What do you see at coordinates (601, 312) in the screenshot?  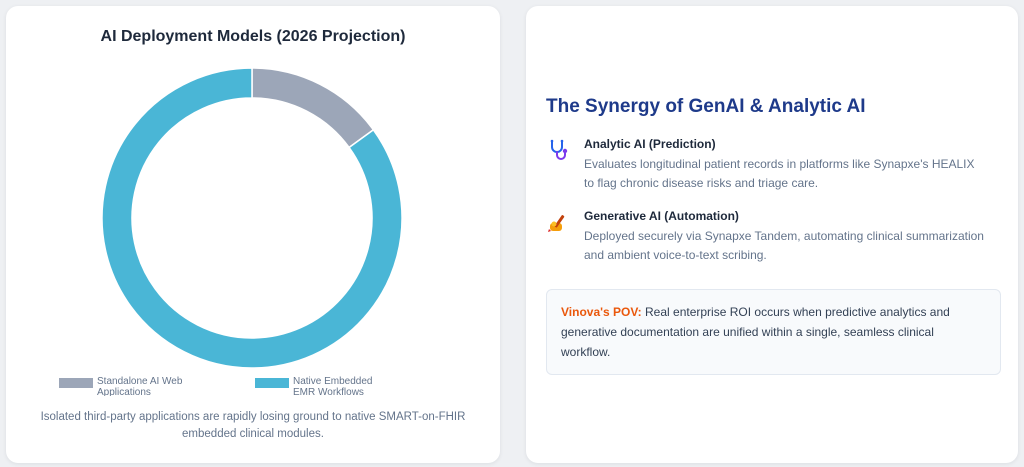 I see `pov-label: Vinova's POV:` at bounding box center [601, 312].